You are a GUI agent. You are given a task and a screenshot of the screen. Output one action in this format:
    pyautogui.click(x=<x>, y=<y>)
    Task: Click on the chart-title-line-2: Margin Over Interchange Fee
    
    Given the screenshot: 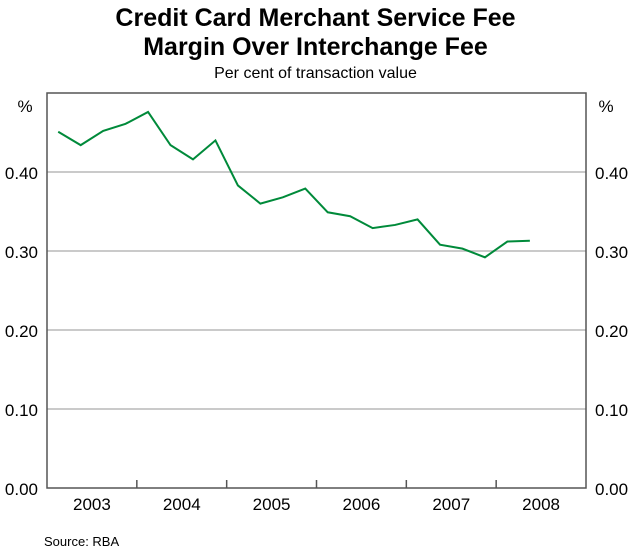 What is the action you would take?
    pyautogui.click(x=315, y=47)
    